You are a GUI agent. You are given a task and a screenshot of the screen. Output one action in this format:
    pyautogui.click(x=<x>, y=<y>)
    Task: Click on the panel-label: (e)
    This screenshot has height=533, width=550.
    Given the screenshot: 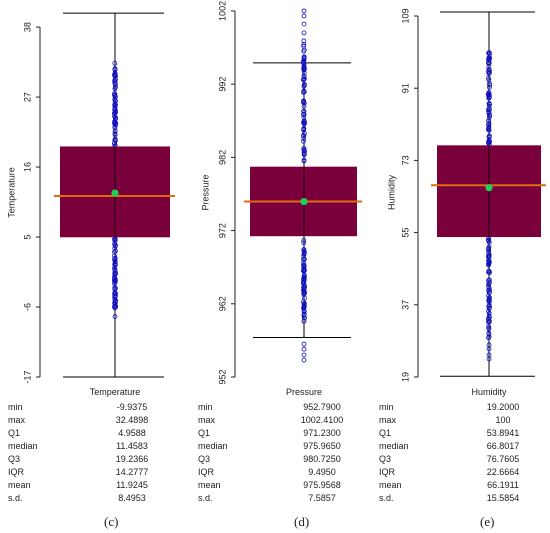 What is the action you would take?
    pyautogui.click(x=487, y=521)
    